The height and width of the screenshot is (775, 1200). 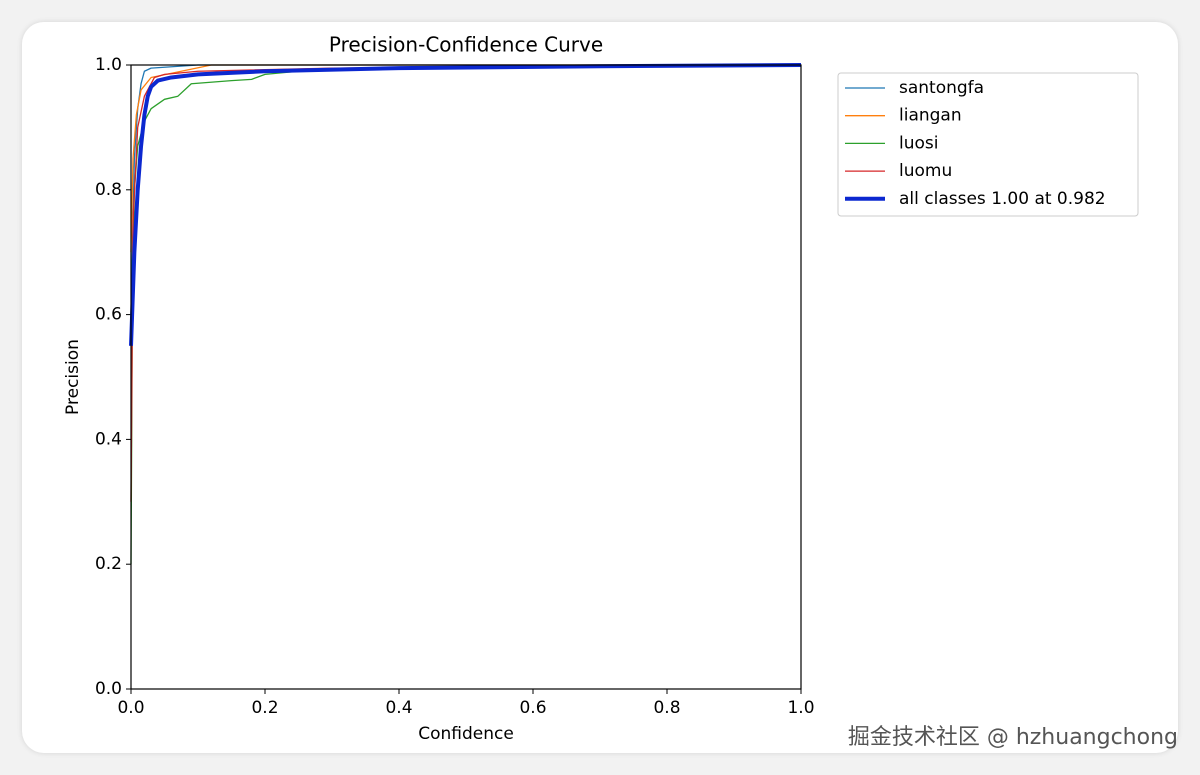 I want to click on x-axis-label: Confidence, so click(x=466, y=734).